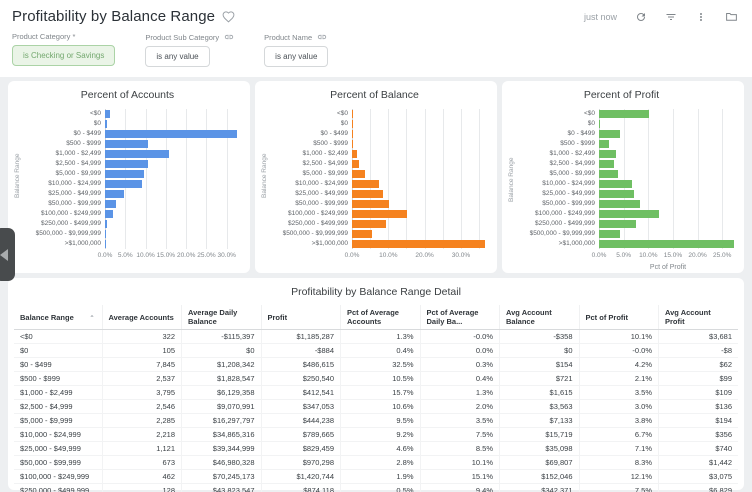 The height and width of the screenshot is (492, 752). I want to click on cell: $356, so click(698, 434).